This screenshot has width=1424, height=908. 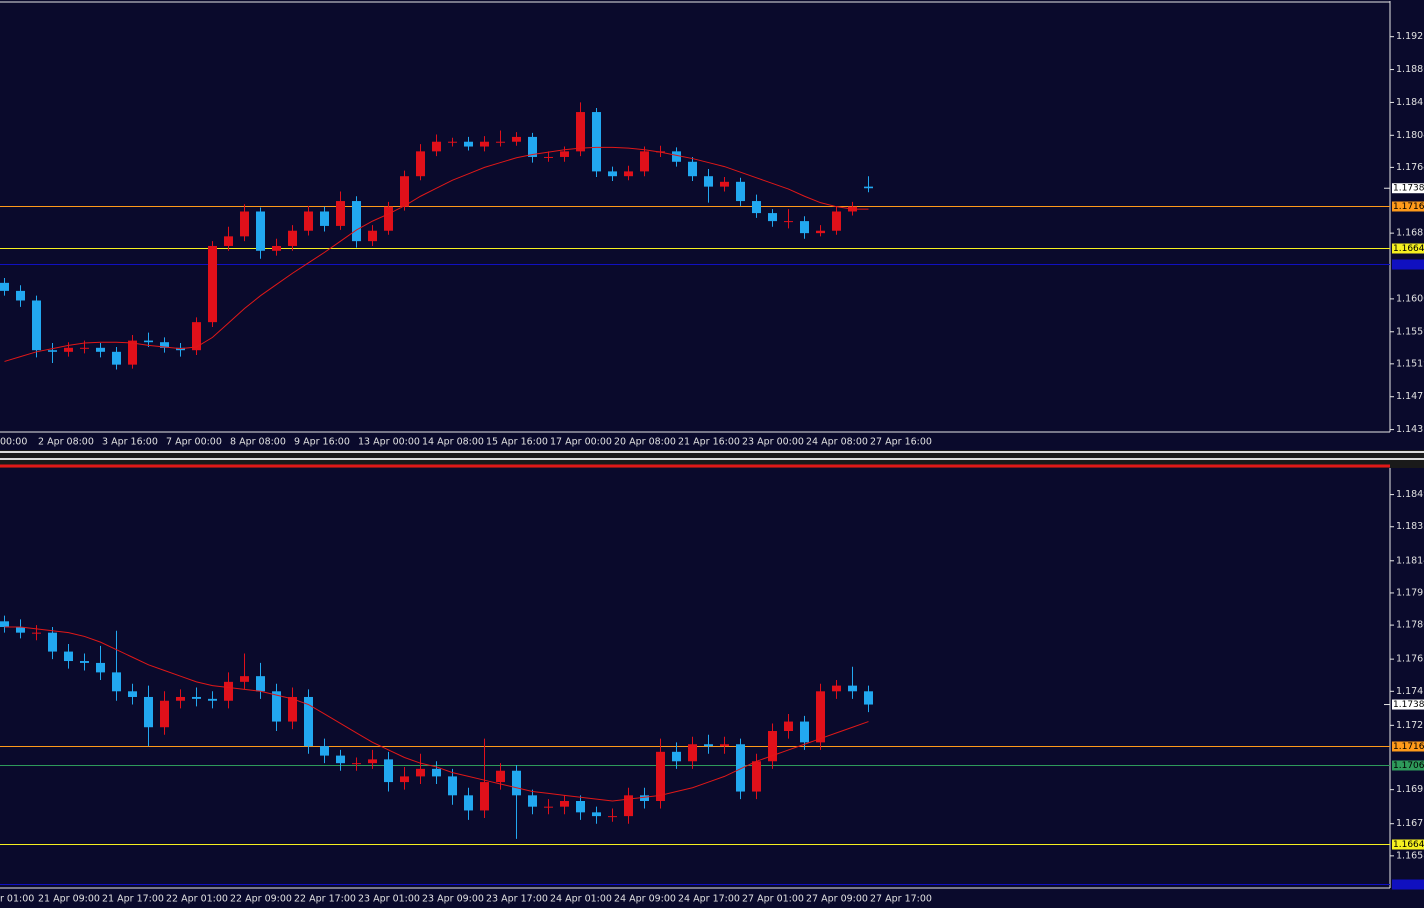 What do you see at coordinates (389, 899) in the screenshot?
I see `x-tick-label: 23 Apr 01:00` at bounding box center [389, 899].